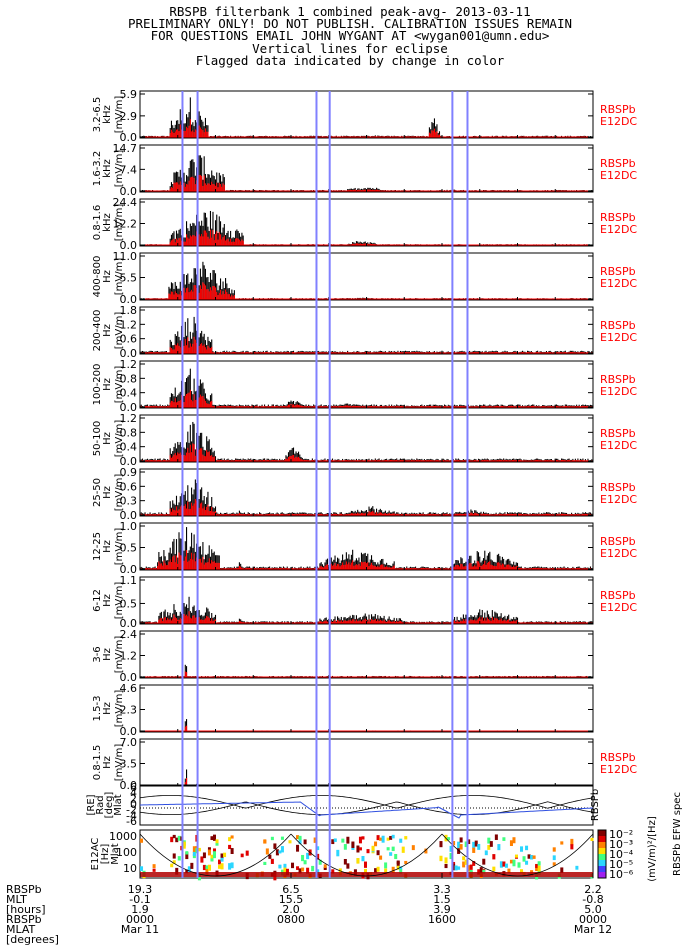 The image size is (700, 950). I want to click on y-tick-label: 2.9, so click(129, 116).